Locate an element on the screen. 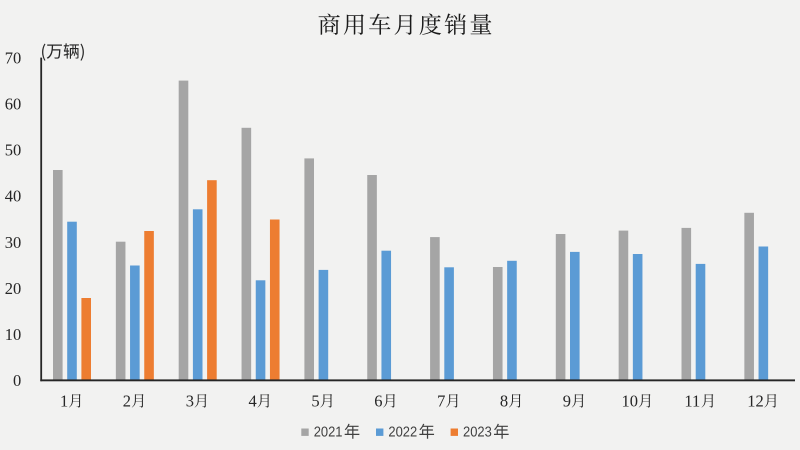 The image size is (800, 450). svg-text: 2021 is located at coordinates (328, 432).